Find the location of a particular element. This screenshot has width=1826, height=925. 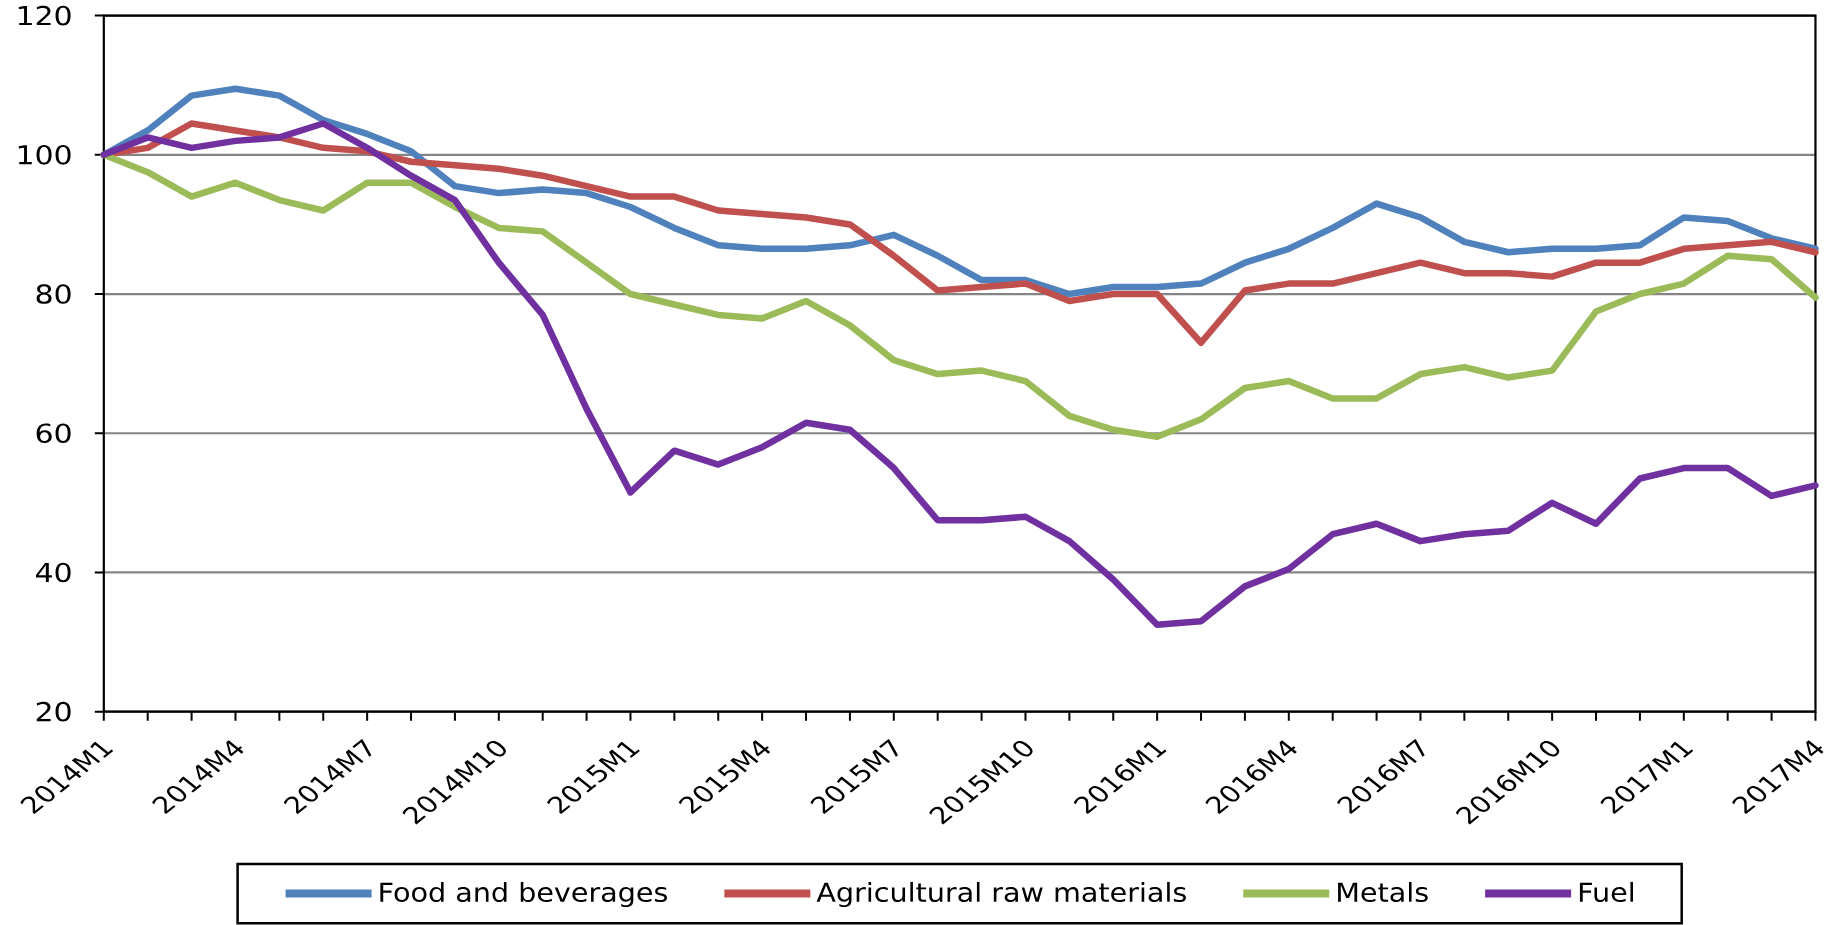

legend-label: Metals is located at coordinates (1383, 892).